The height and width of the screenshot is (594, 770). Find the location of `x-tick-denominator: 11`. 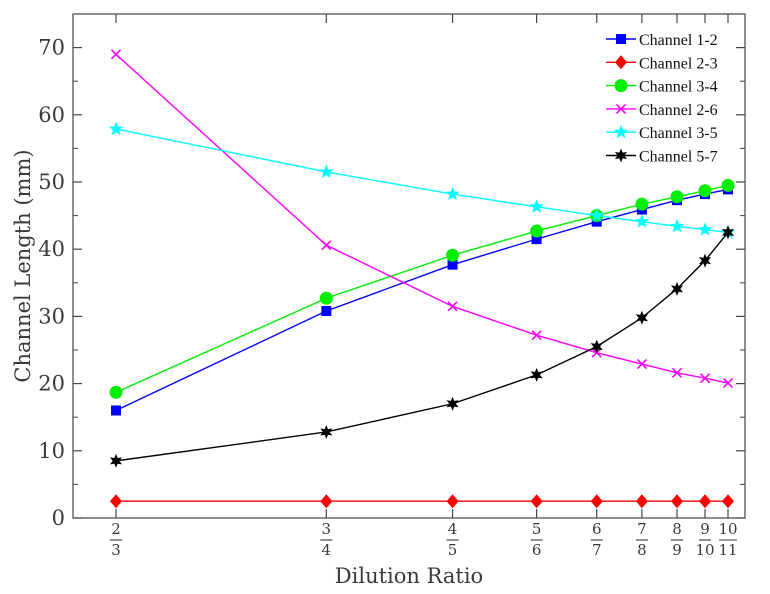

x-tick-denominator: 11 is located at coordinates (727, 550).